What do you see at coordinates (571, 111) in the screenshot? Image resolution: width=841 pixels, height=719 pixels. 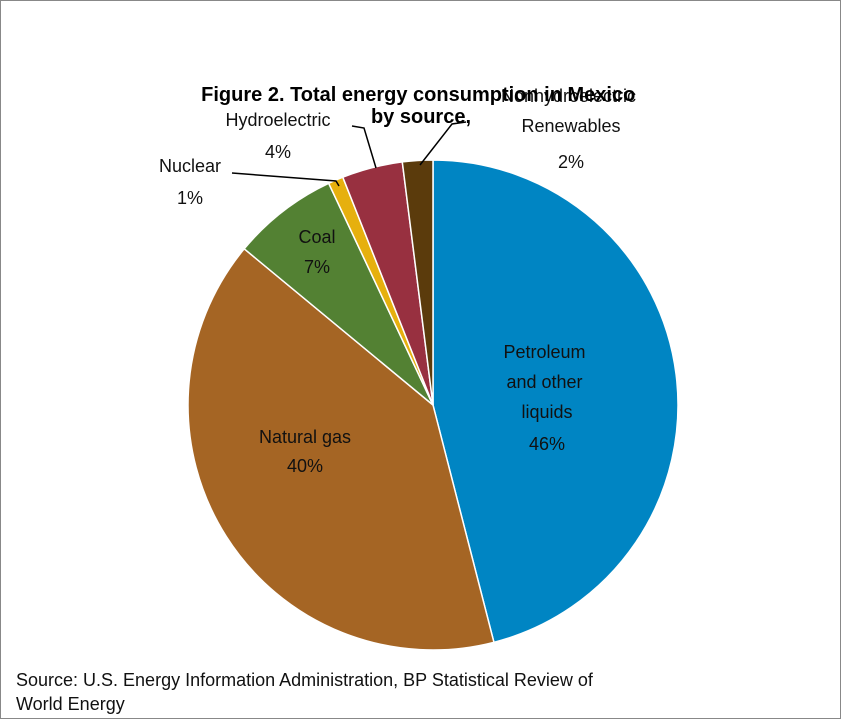 I see `slice-label: Nonhydroelectric Renewables` at bounding box center [571, 111].